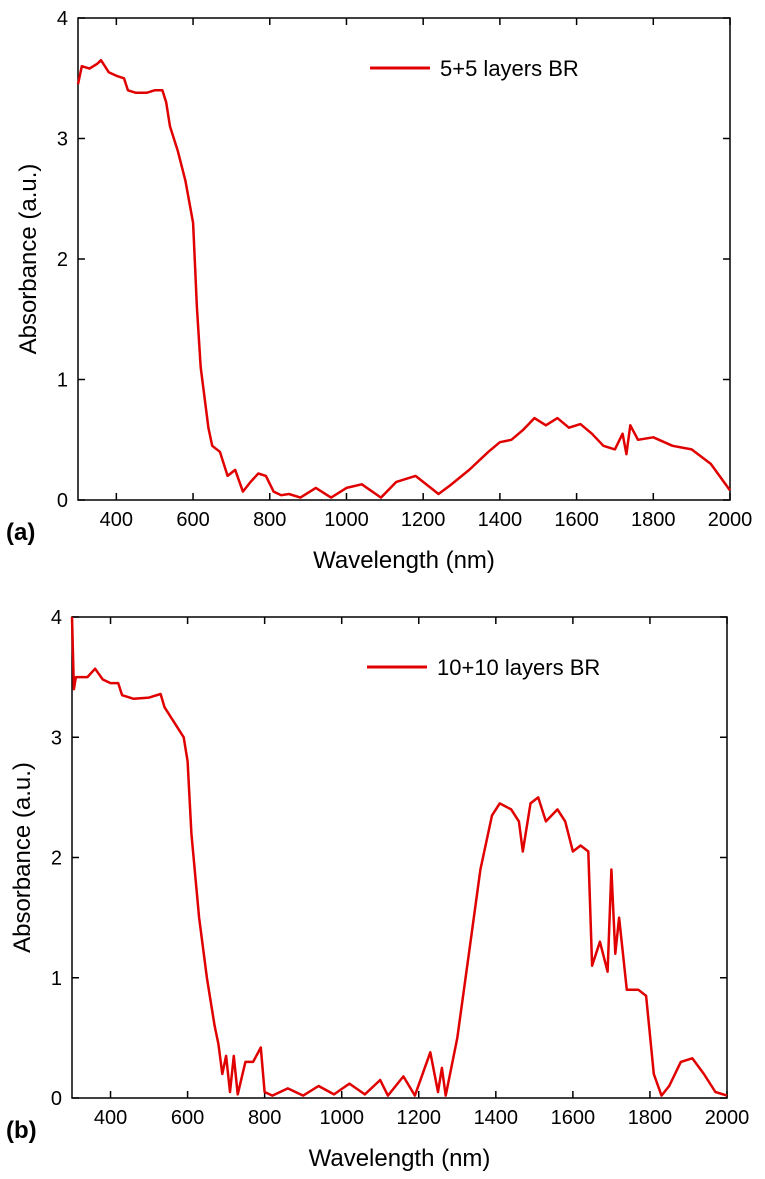 This screenshot has width=765, height=1179. Describe the element at coordinates (21, 1130) in the screenshot. I see `panel-label: (b)` at that location.